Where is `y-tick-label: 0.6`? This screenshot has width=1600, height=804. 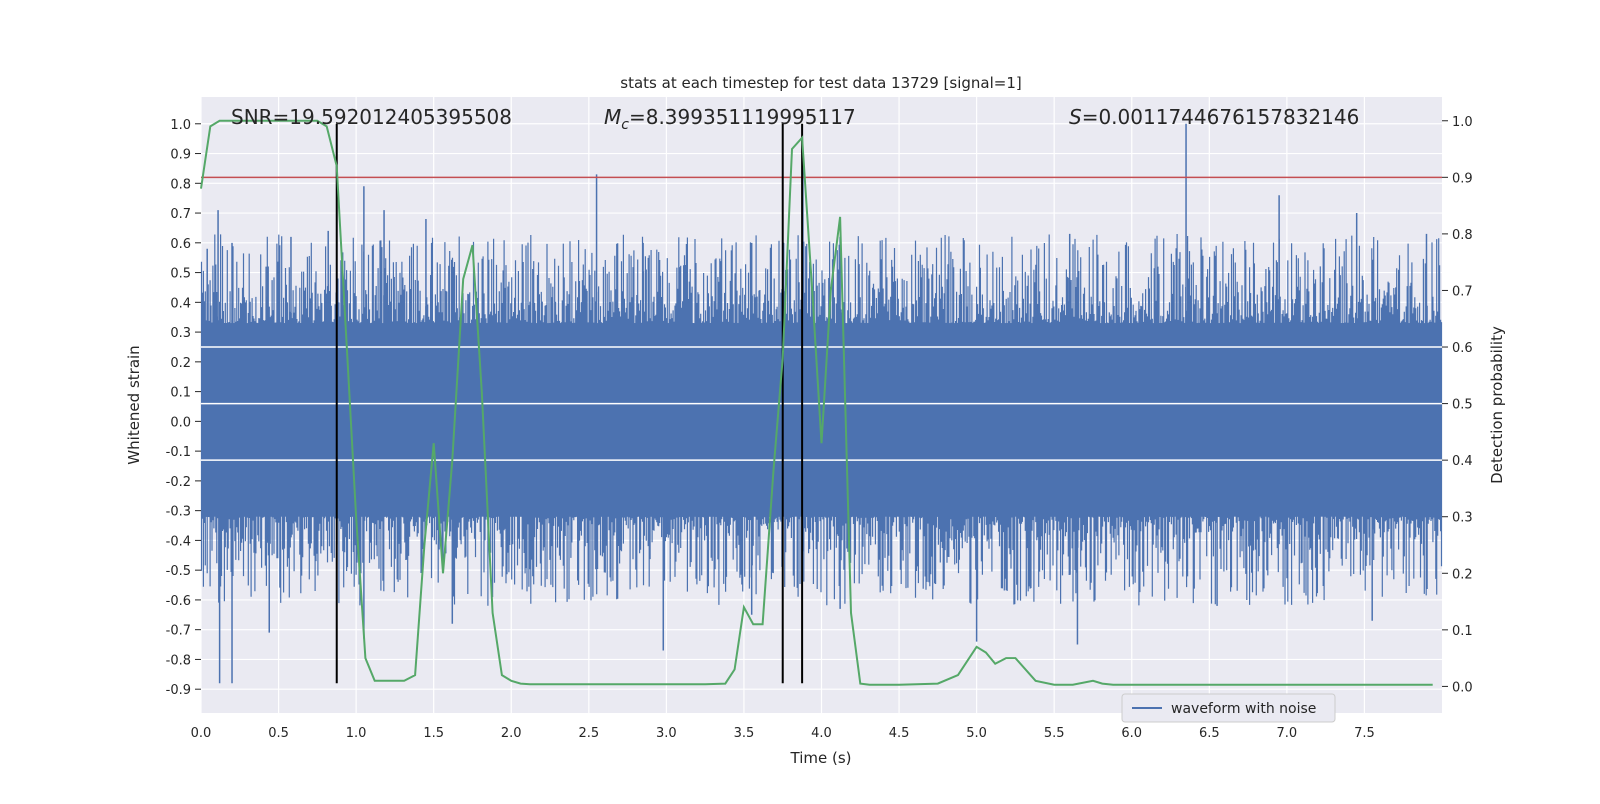 y-tick-label: 0.6 is located at coordinates (180, 244).